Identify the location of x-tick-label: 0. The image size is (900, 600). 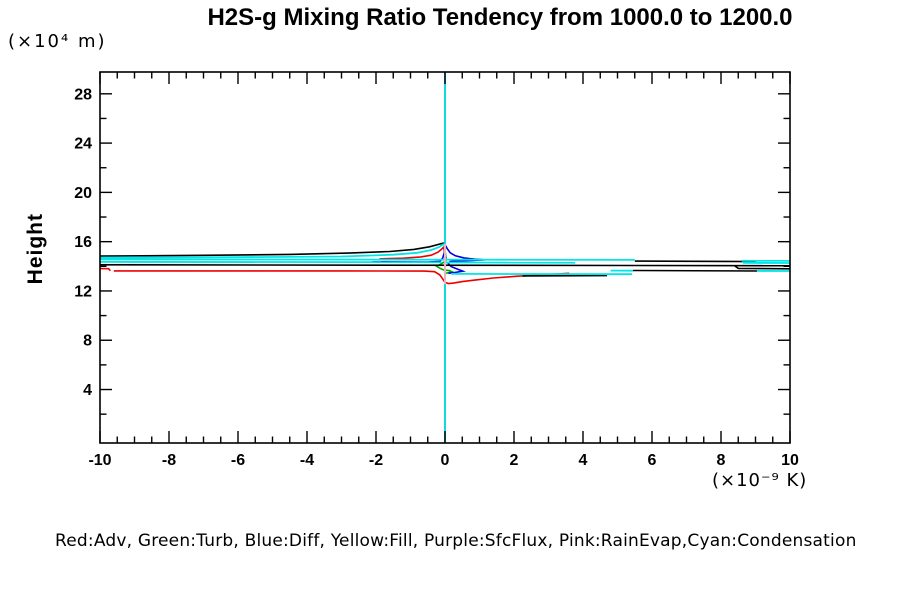
(445, 460).